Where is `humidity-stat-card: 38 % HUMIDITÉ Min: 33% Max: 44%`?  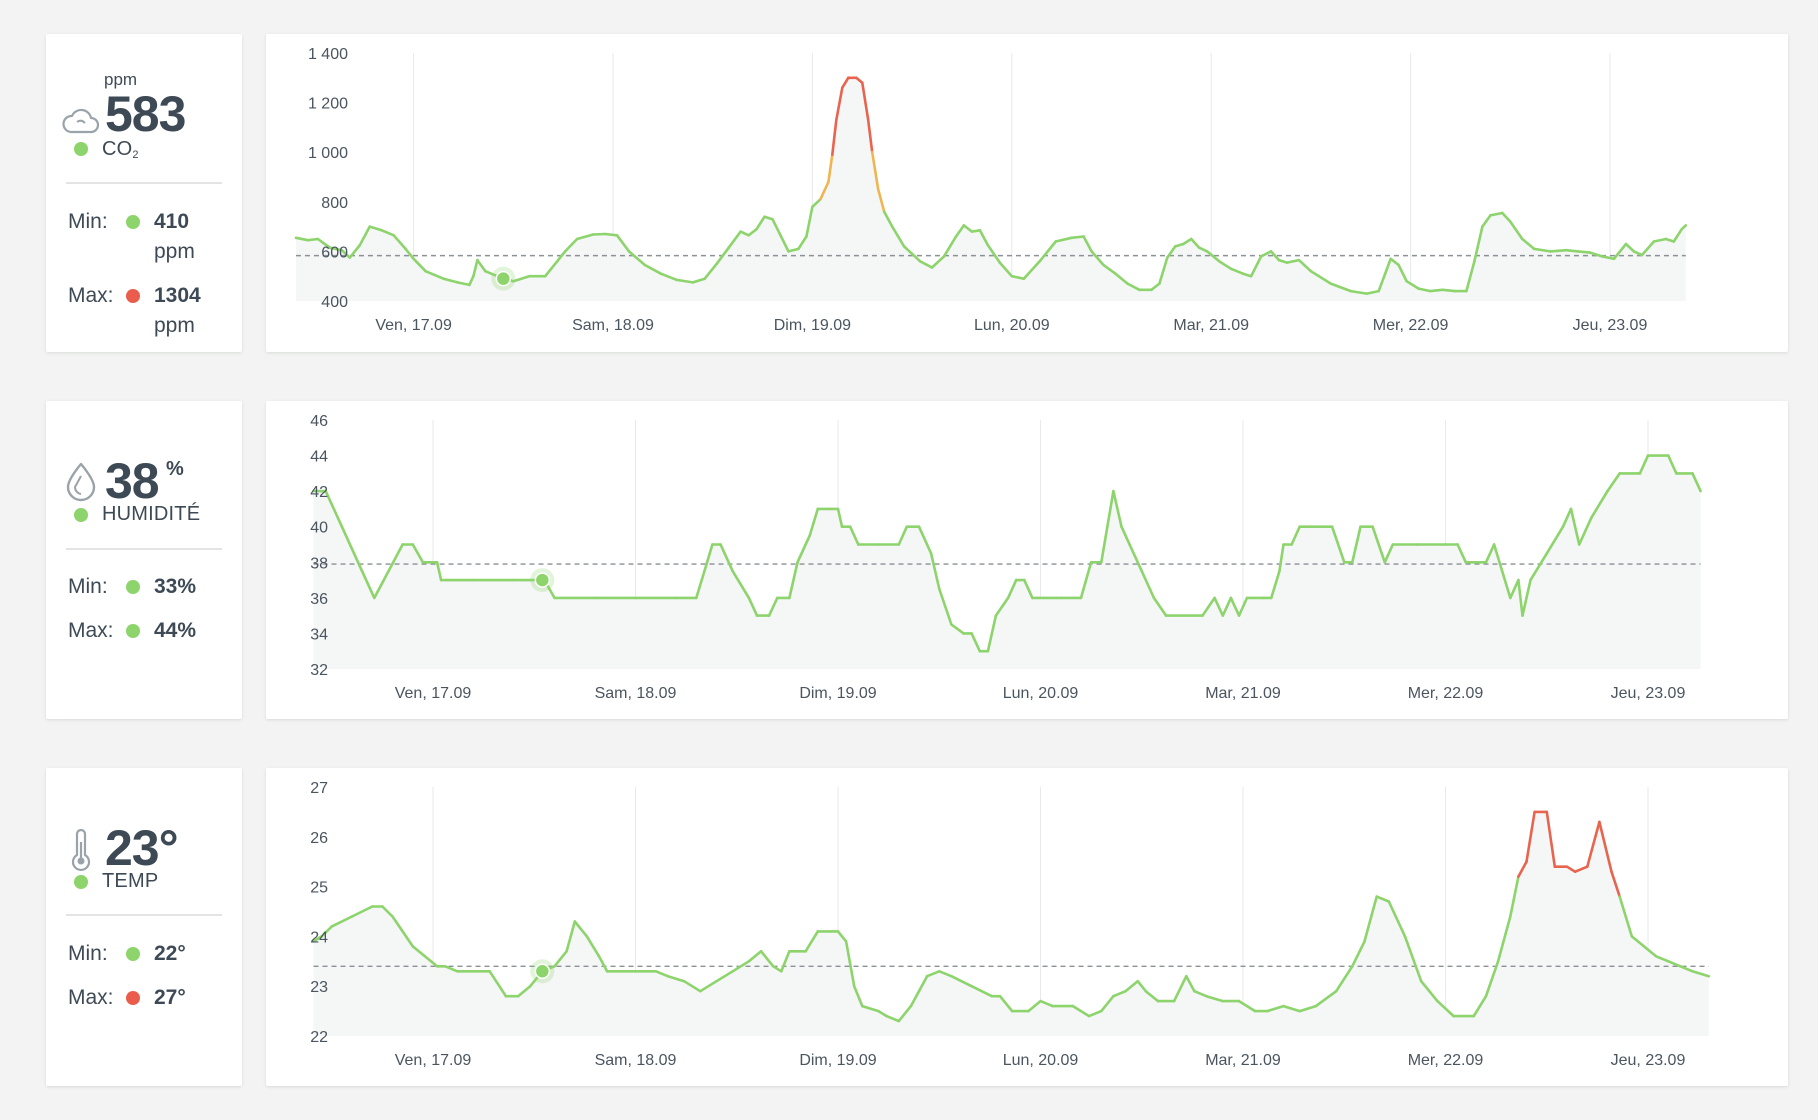 humidity-stat-card: 38 % HUMIDITÉ Min: 33% Max: 44% is located at coordinates (144, 560).